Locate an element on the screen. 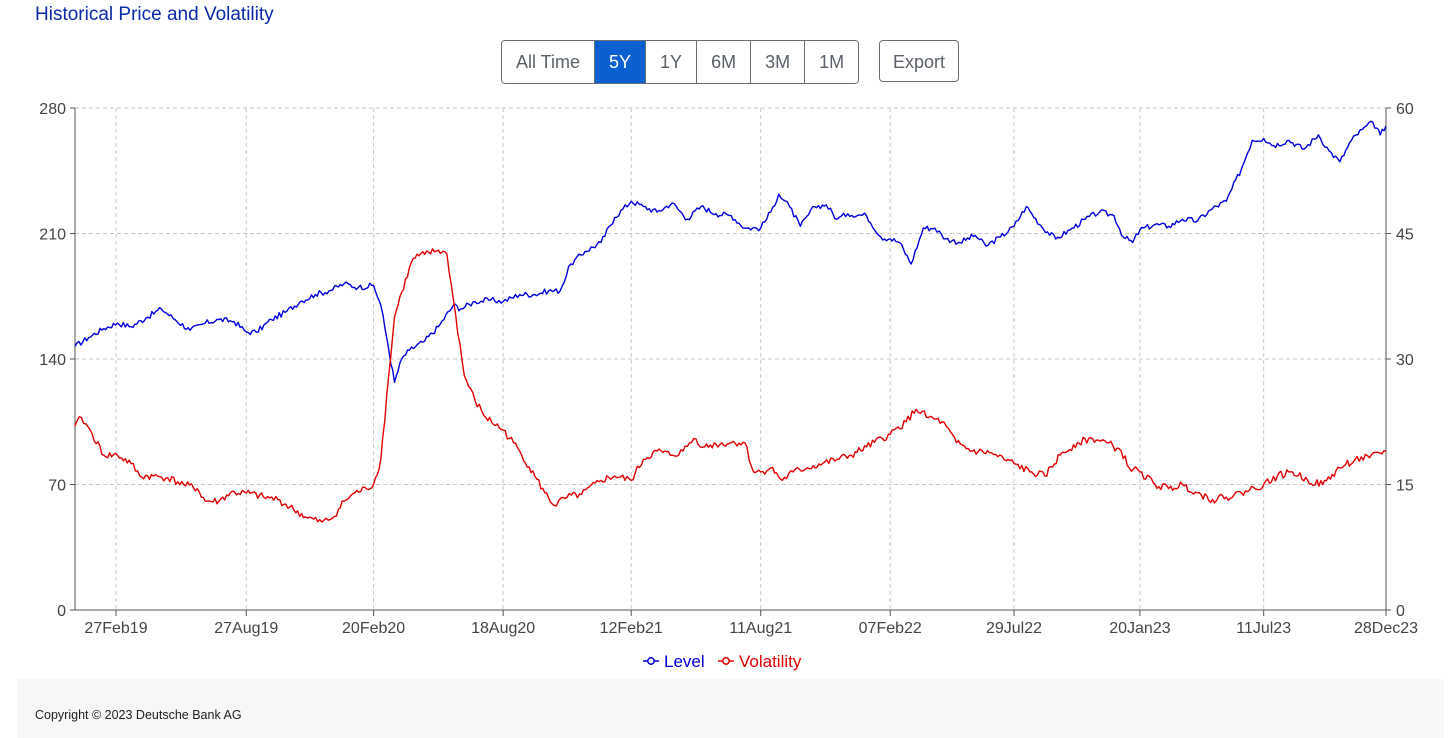 The width and height of the screenshot is (1456, 738). y-left-tick-label: 70 is located at coordinates (57, 486).